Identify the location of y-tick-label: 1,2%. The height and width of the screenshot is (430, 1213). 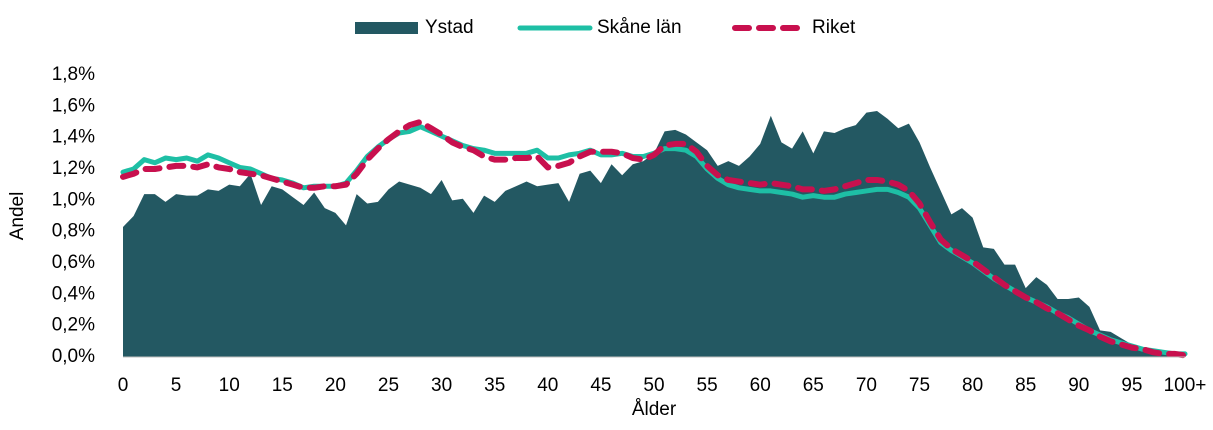
(73, 168).